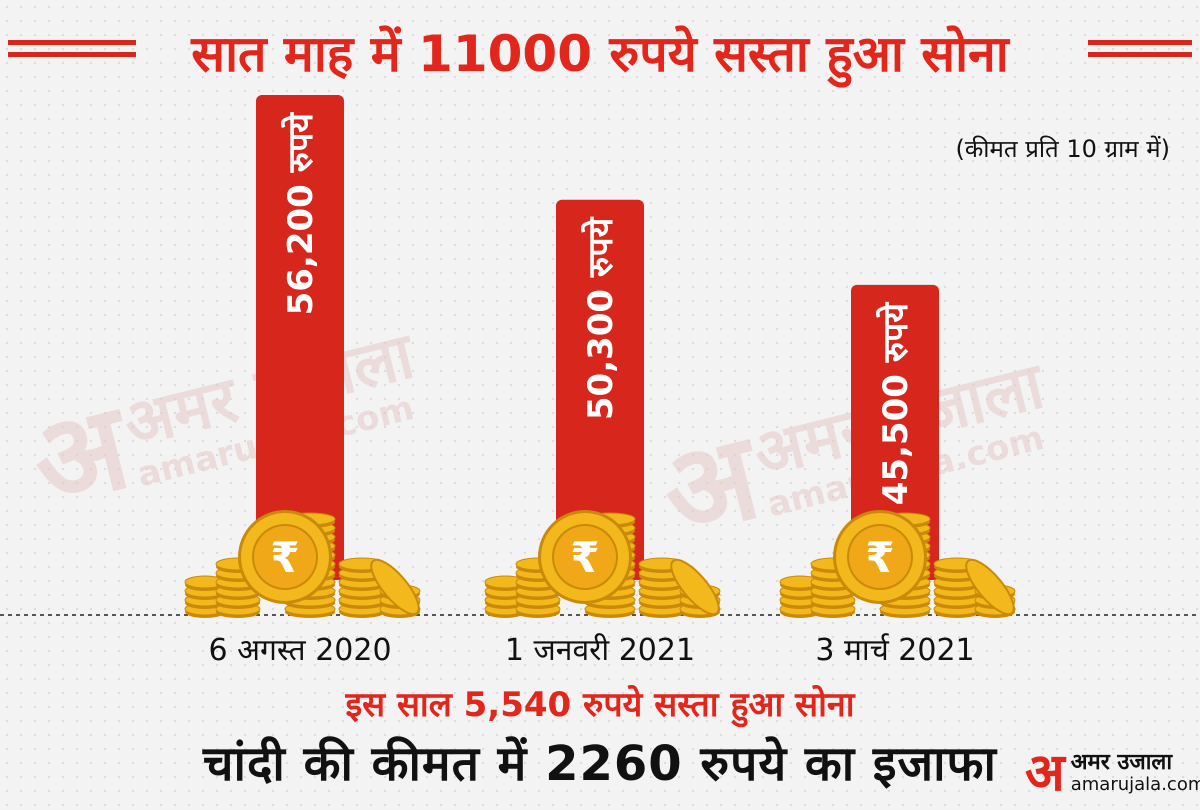 Image resolution: width=1200 pixels, height=810 pixels. Describe the element at coordinates (300, 650) in the screenshot. I see `category-label-1: 6 अगस्त 2020` at that location.